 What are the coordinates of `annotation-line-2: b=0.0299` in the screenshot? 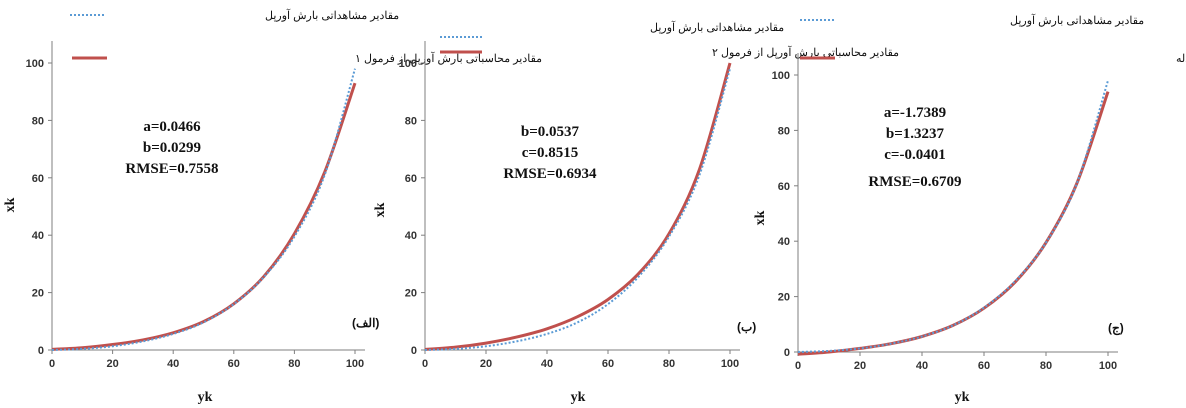 It's located at (172, 148).